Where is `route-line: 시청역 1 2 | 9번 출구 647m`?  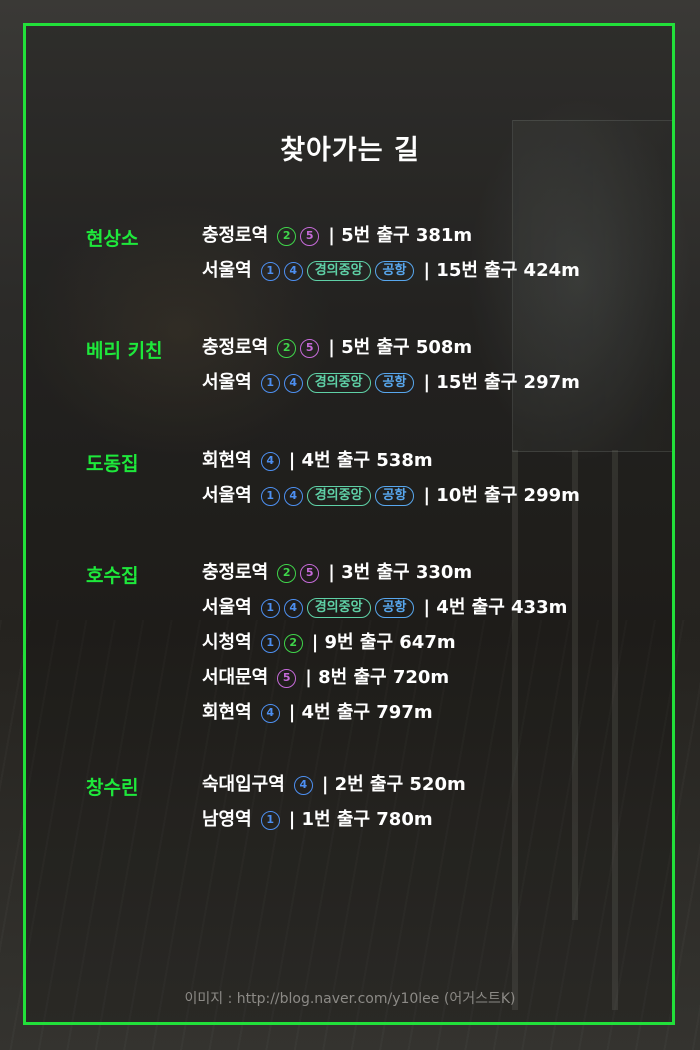 route-line: 시청역 1 2 | 9번 출구 647m is located at coordinates (384, 648).